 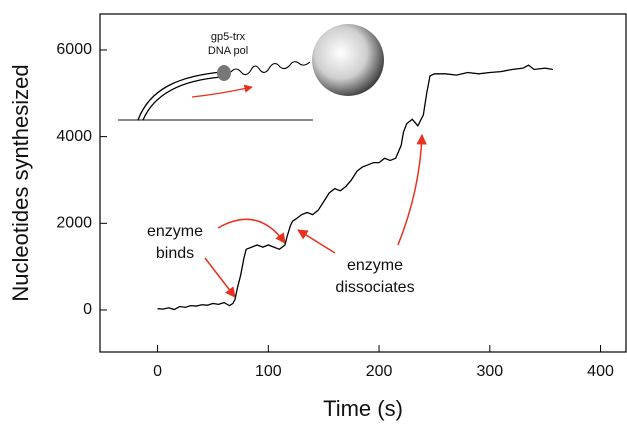 What do you see at coordinates (175, 253) in the screenshot?
I see `annotation: binds` at bounding box center [175, 253].